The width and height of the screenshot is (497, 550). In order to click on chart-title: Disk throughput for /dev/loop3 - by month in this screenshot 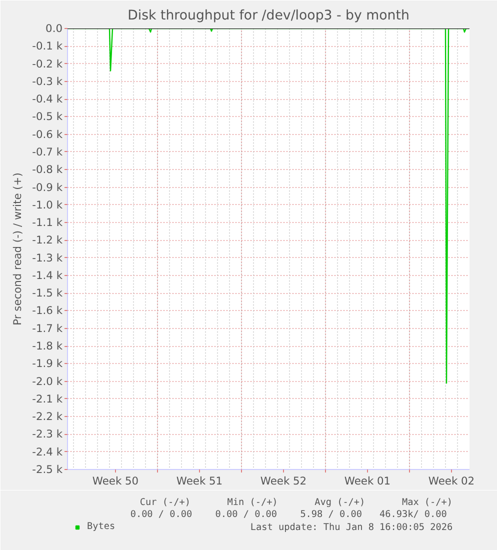, I will do `click(269, 16)`.